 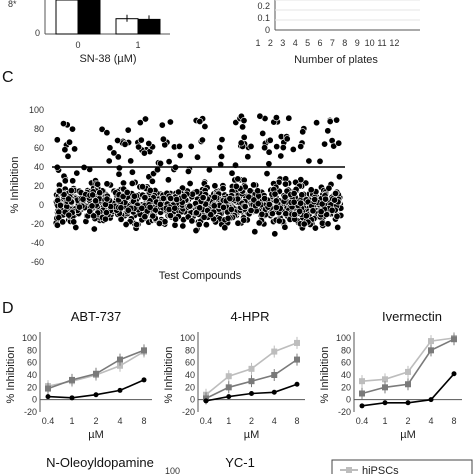 I want to click on 4hpr-series-0-point-3, so click(x=274, y=351).